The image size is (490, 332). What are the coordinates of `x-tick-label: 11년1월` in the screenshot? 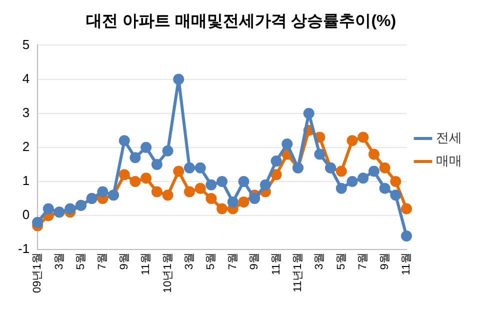 It's located at (298, 272).